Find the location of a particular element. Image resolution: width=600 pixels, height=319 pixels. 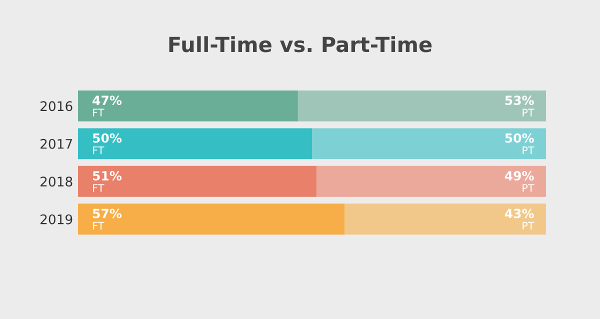

y-tick-label: 2019 is located at coordinates (56, 219).